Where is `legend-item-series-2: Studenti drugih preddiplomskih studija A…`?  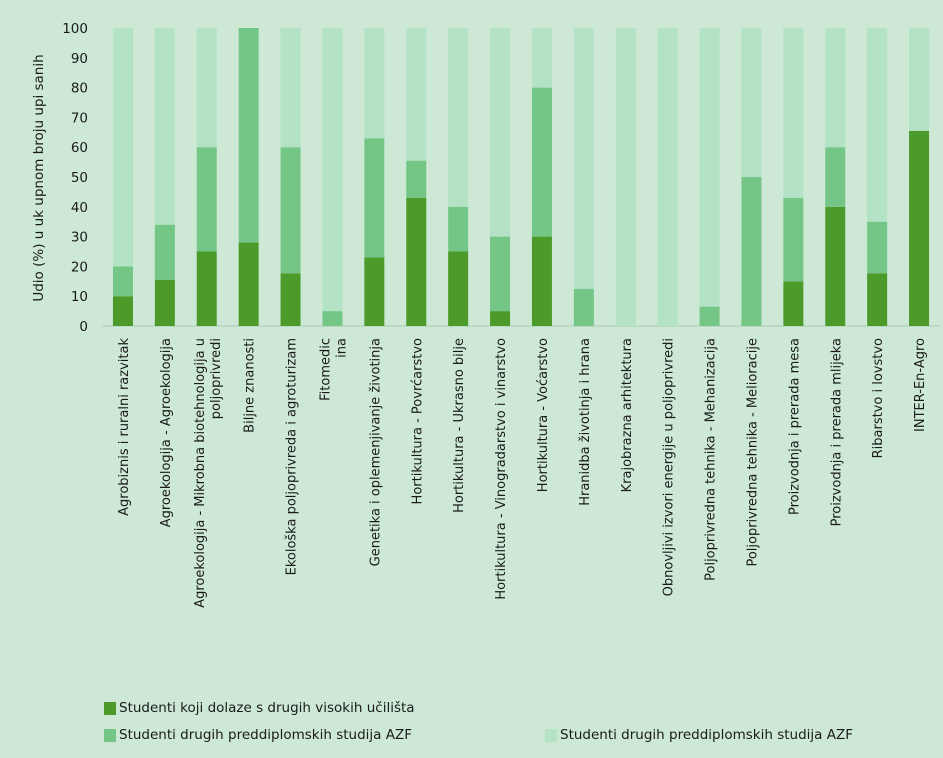 legend-item-series-2: Studenti drugih preddiplomskih studija A… is located at coordinates (258, 735).